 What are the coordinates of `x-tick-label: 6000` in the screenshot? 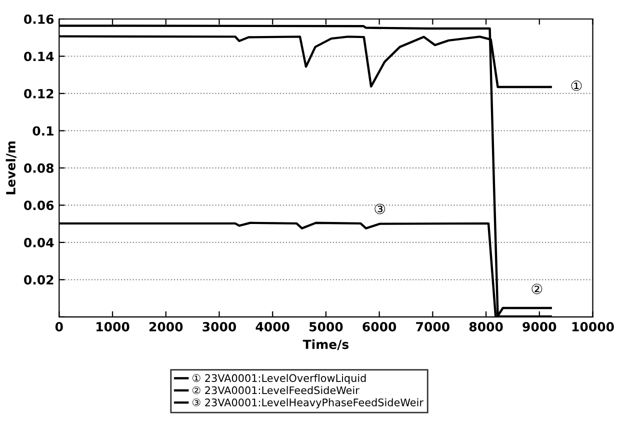 It's located at (379, 327).